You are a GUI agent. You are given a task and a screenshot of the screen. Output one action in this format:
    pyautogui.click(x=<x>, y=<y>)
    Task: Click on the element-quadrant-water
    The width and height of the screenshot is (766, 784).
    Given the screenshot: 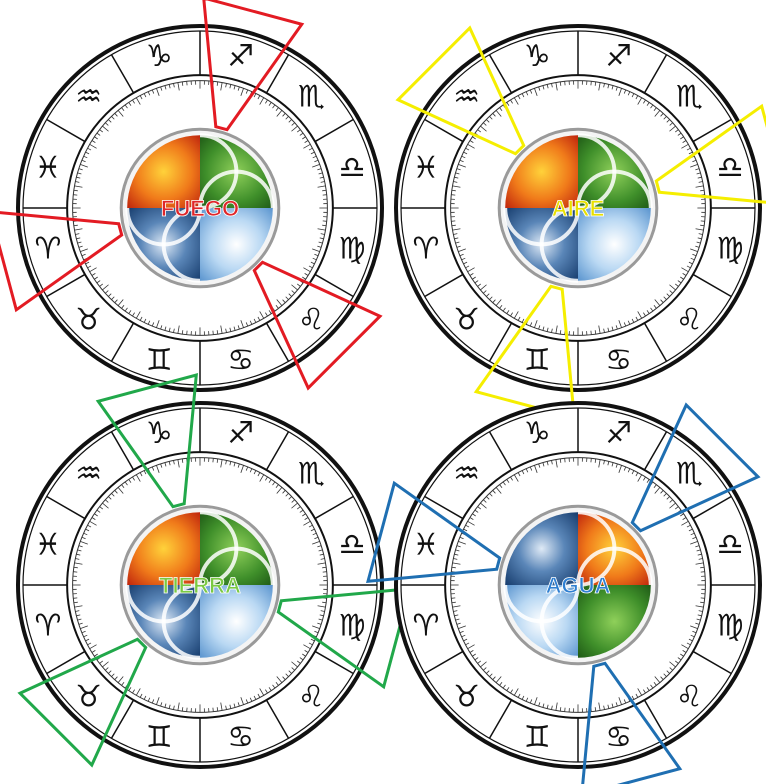 What is the action you would take?
    pyautogui.click(x=541, y=548)
    